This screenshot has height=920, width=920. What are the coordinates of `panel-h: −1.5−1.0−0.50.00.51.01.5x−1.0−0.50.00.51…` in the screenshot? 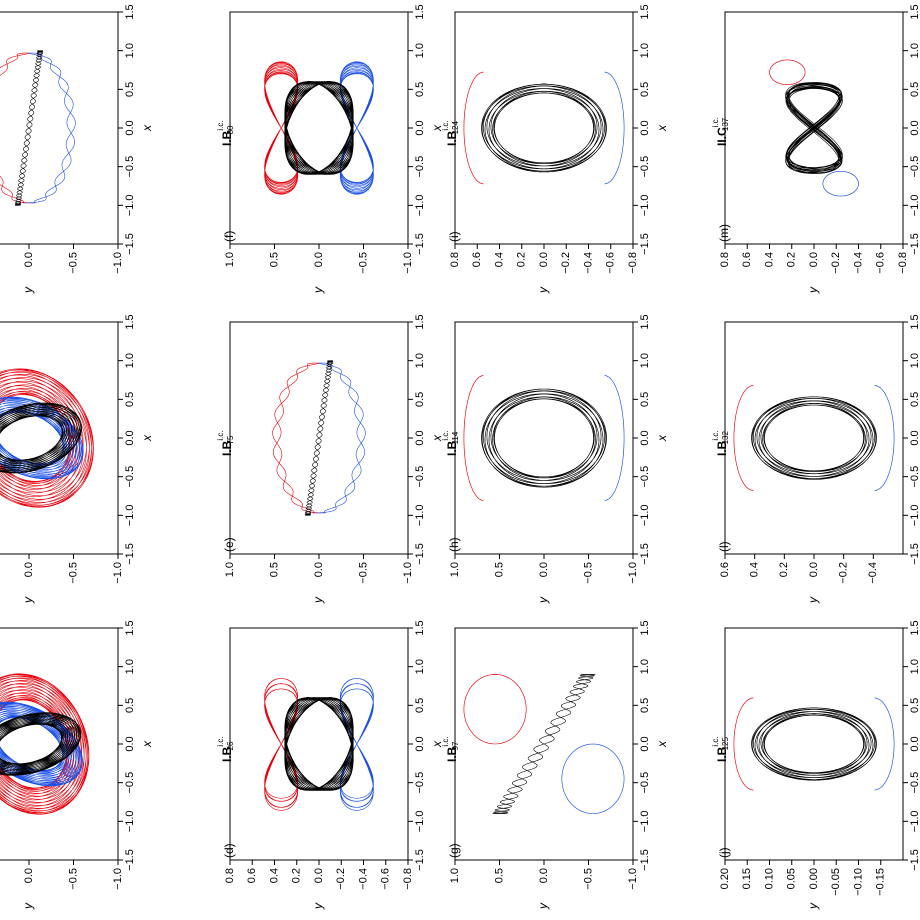 It's located at (555, 459).